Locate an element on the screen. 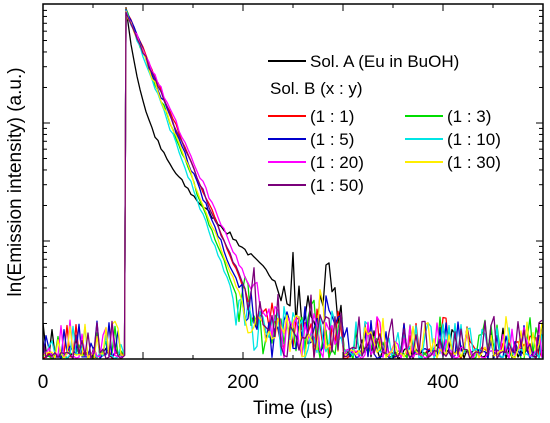 Image resolution: width=550 pixels, height=423 pixels. x-tick-label: 0 is located at coordinates (43, 382).